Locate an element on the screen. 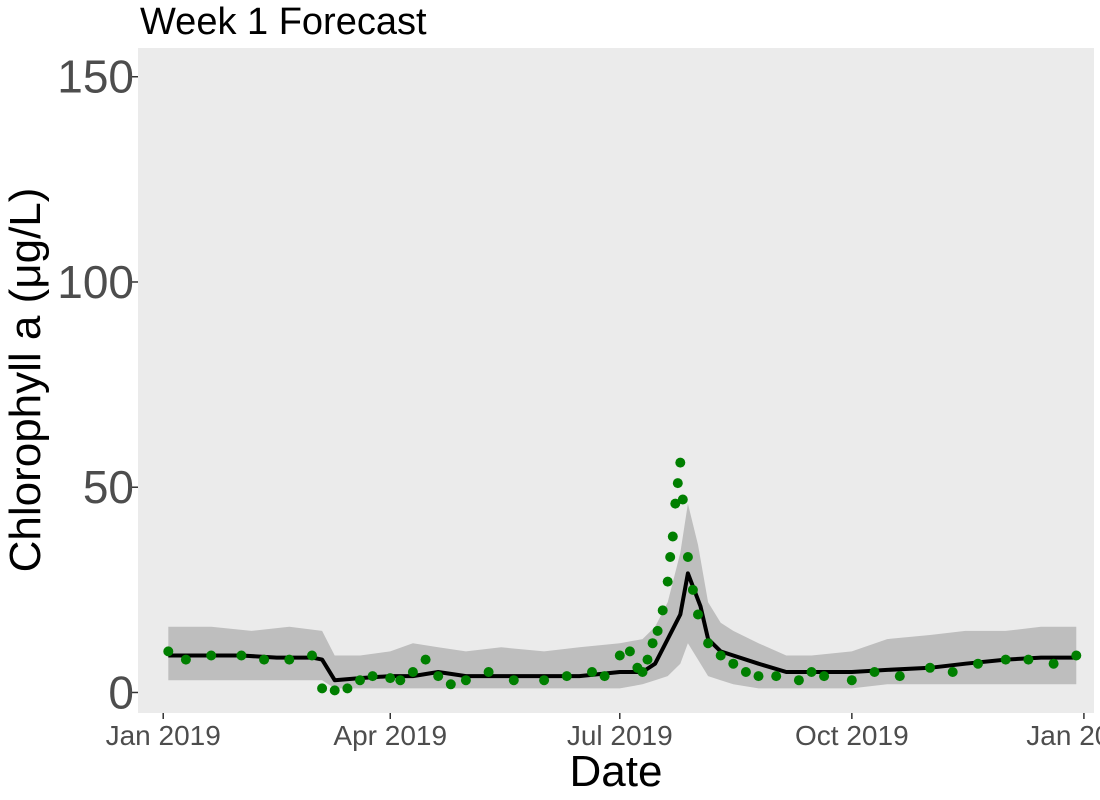 This screenshot has width=1100, height=800. y-axis-title: Chlorophyll a (μg/L) is located at coordinates (25, 380).